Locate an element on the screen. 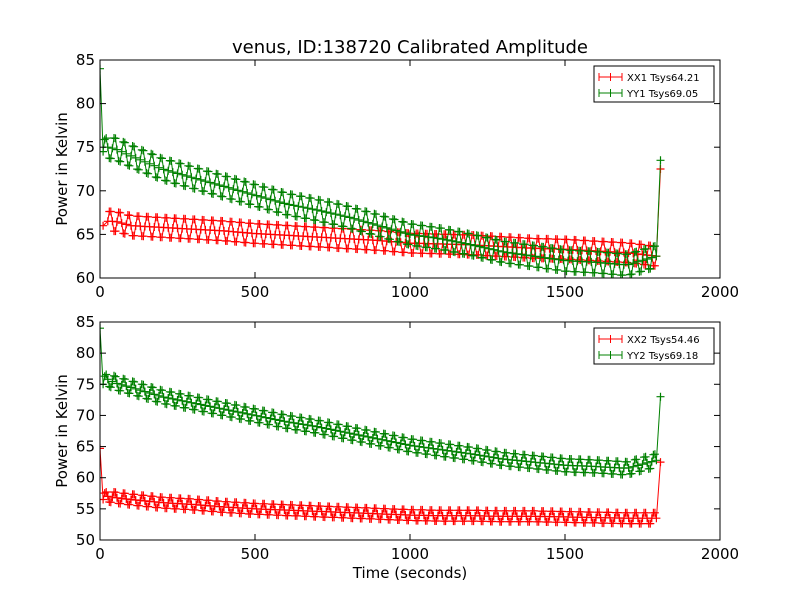 The width and height of the screenshot is (800, 600). bottom-legend-label: XX2 Tsys54.46 is located at coordinates (663, 340).